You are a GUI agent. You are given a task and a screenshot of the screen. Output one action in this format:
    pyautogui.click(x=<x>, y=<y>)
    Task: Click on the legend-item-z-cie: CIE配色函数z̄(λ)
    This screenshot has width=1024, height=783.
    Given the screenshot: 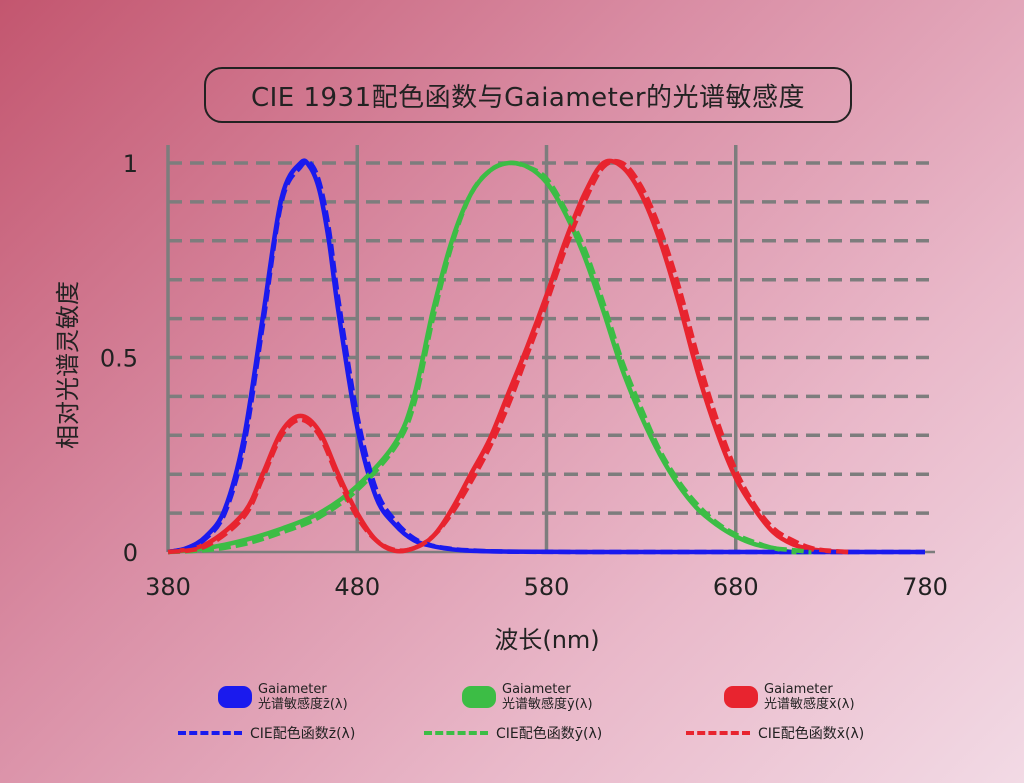 What is the action you would take?
    pyautogui.click(x=266, y=733)
    